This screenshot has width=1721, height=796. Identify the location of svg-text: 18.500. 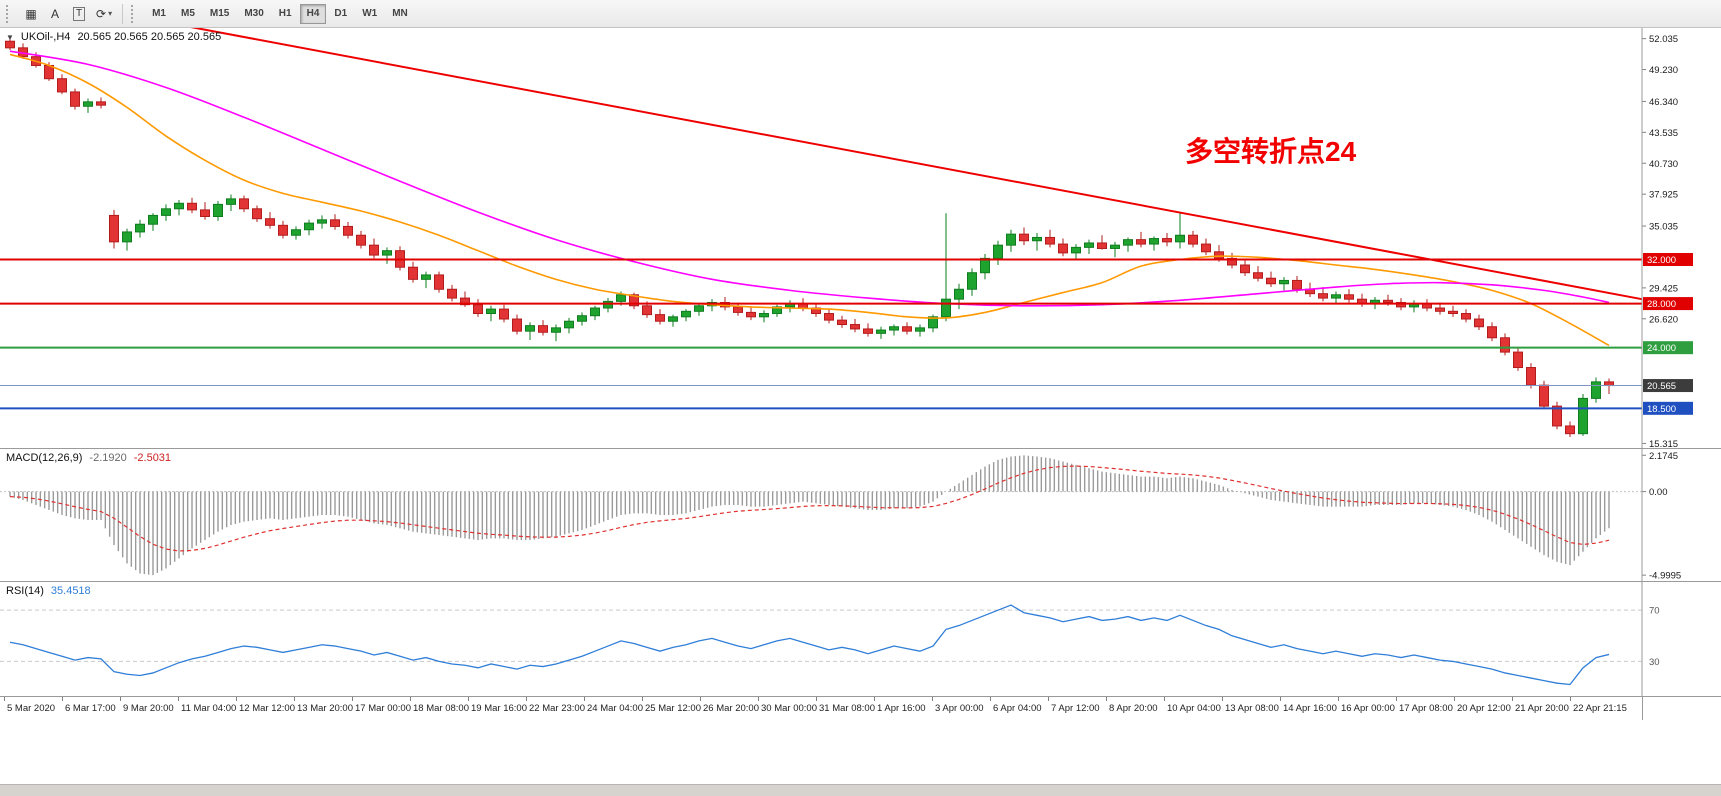
(1661, 409).